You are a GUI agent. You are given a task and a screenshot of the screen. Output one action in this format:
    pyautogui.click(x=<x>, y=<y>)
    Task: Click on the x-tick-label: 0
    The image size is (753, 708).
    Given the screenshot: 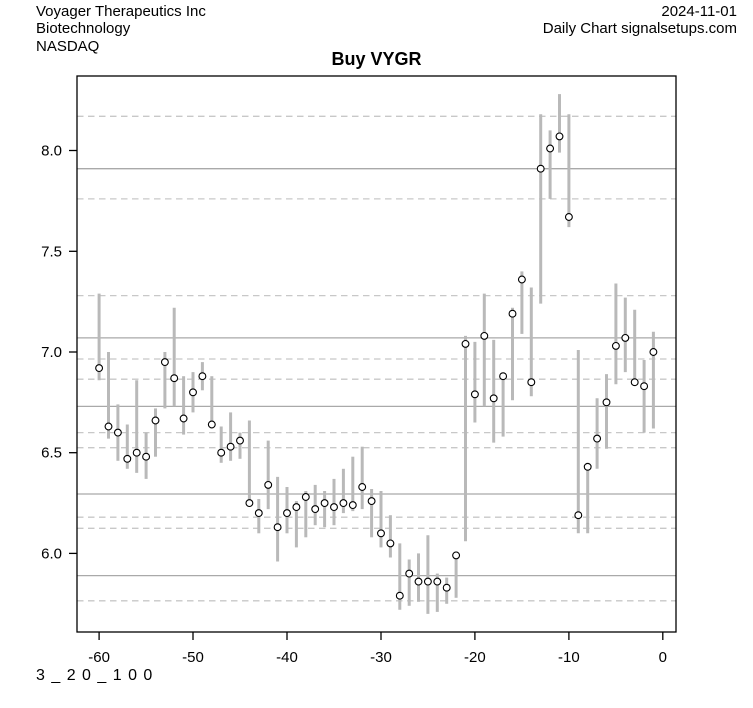 What is the action you would take?
    pyautogui.click(x=663, y=657)
    